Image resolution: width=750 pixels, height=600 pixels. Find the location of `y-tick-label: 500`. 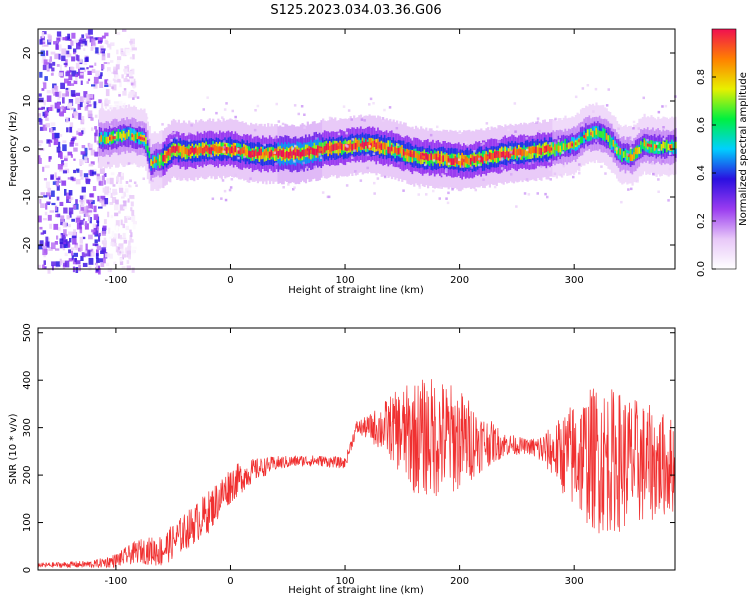

y-tick-label: 500 is located at coordinates (27, 332).